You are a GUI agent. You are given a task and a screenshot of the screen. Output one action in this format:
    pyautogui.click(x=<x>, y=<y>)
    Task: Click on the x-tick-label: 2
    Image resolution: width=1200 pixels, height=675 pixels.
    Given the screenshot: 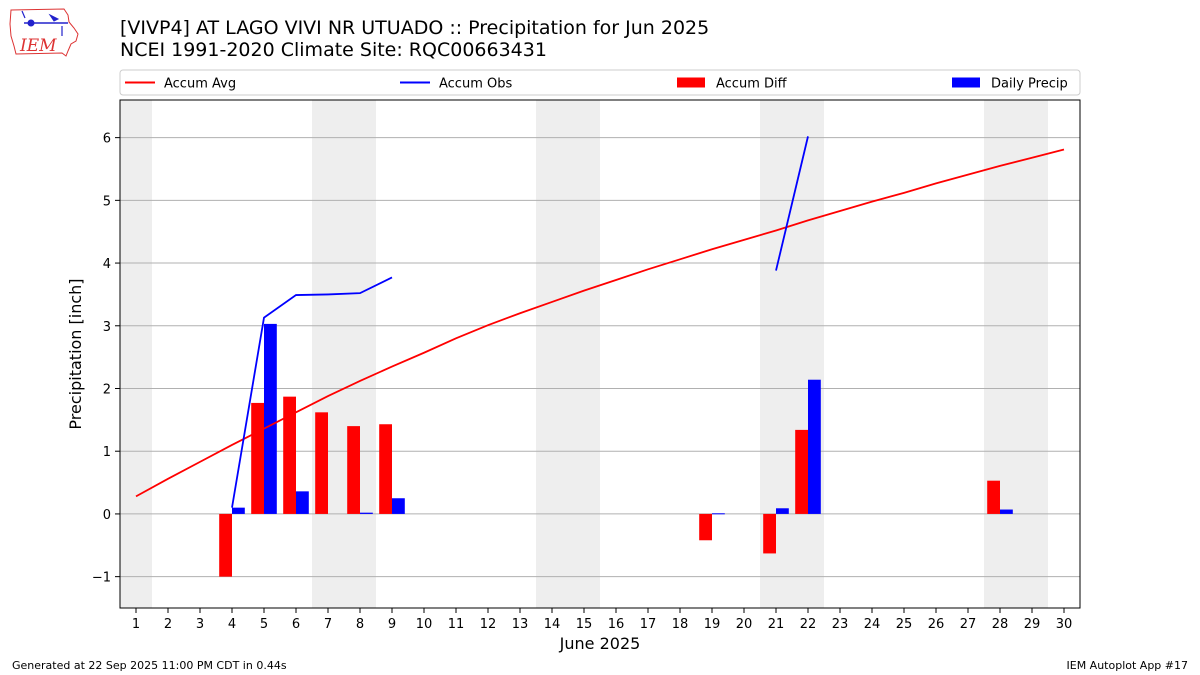 What is the action you would take?
    pyautogui.click(x=168, y=624)
    